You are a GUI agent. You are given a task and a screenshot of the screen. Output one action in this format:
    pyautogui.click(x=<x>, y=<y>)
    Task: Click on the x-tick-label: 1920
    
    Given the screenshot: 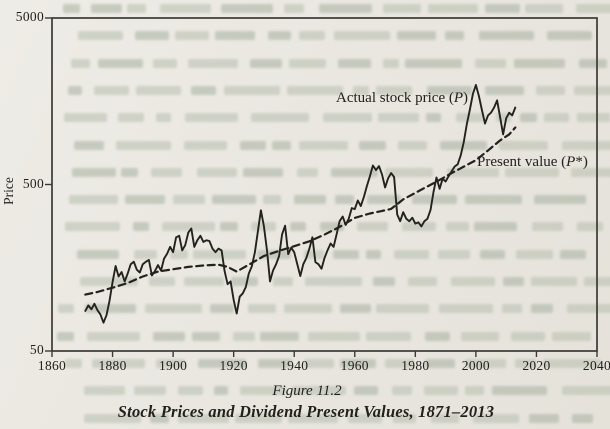 What is the action you would take?
    pyautogui.click(x=233, y=365)
    